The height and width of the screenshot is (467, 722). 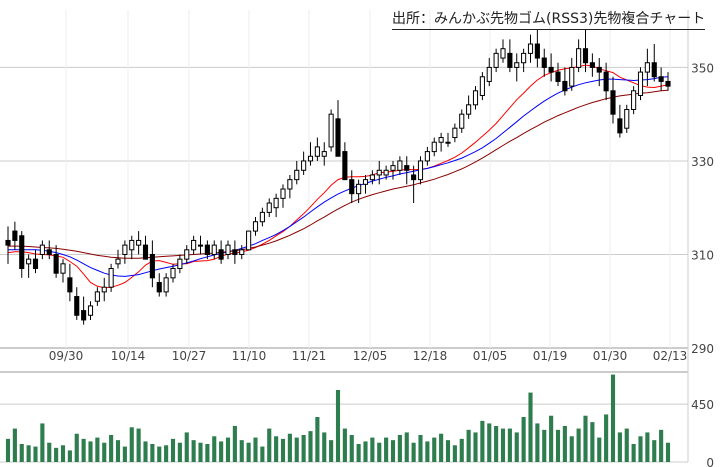 I want to click on x-tick-label: 10/27, so click(x=189, y=356).